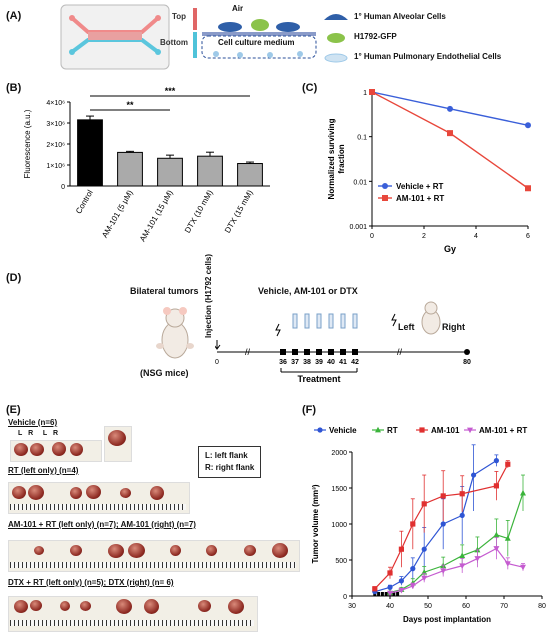 The width and height of the screenshot is (550, 641). I want to click on y-tick-label: 4×10⁶, so click(55, 103).